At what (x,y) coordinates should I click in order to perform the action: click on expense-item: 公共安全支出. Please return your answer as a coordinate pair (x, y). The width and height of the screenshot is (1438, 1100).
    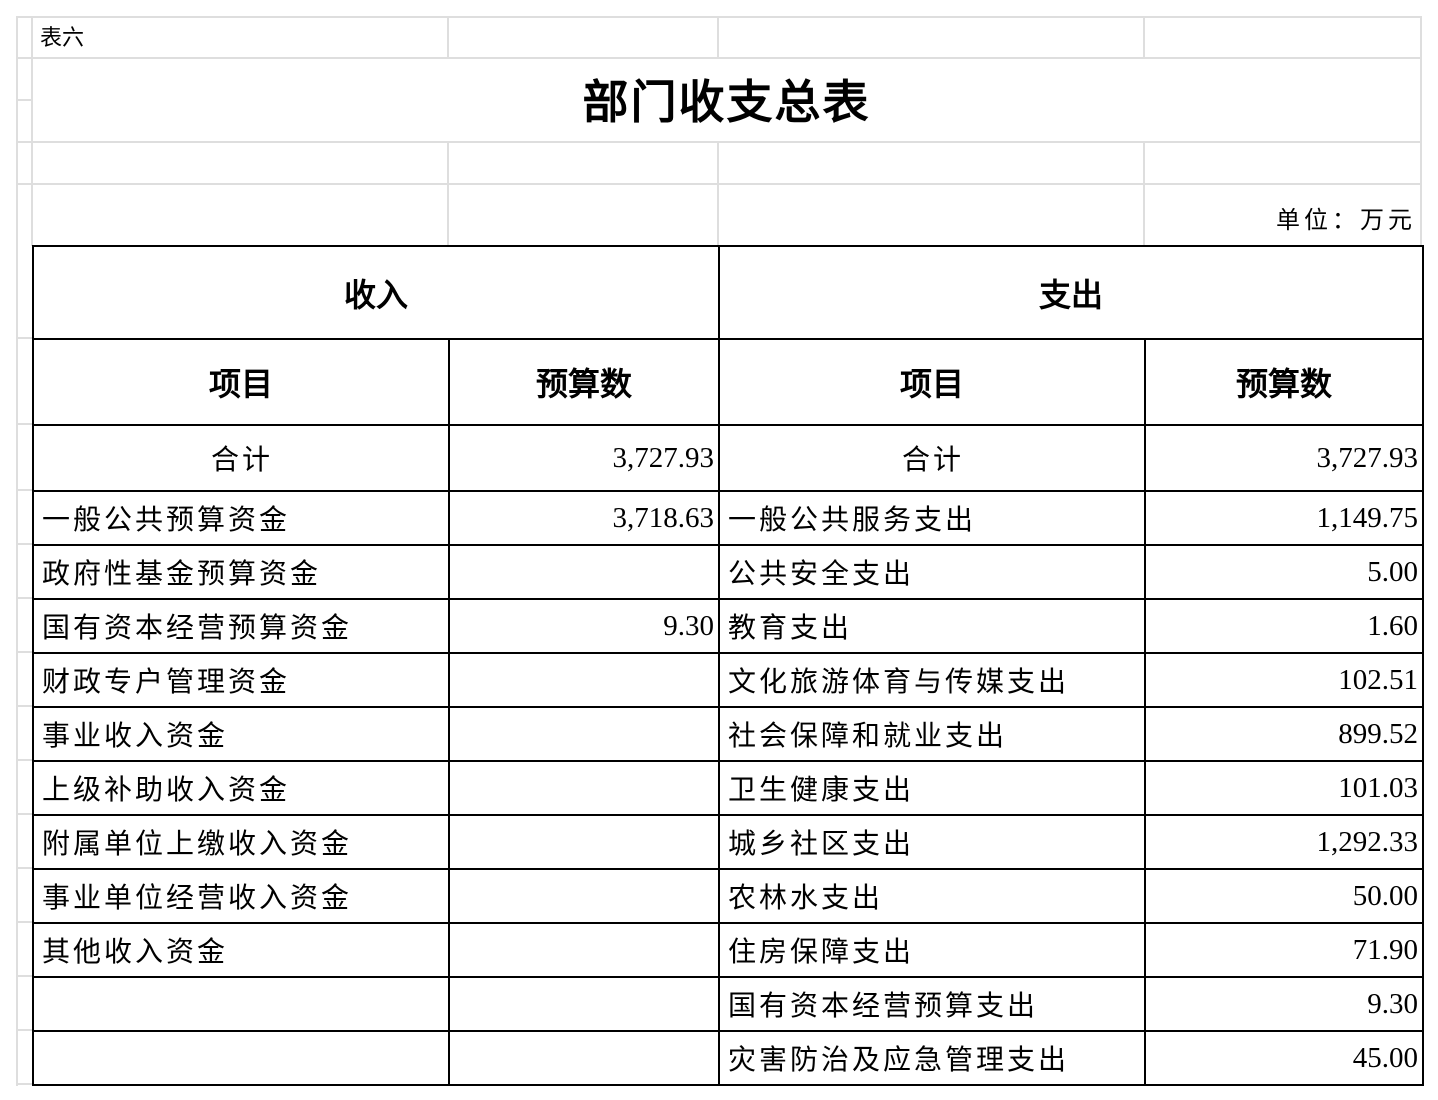
    Looking at the image, I should click on (932, 572).